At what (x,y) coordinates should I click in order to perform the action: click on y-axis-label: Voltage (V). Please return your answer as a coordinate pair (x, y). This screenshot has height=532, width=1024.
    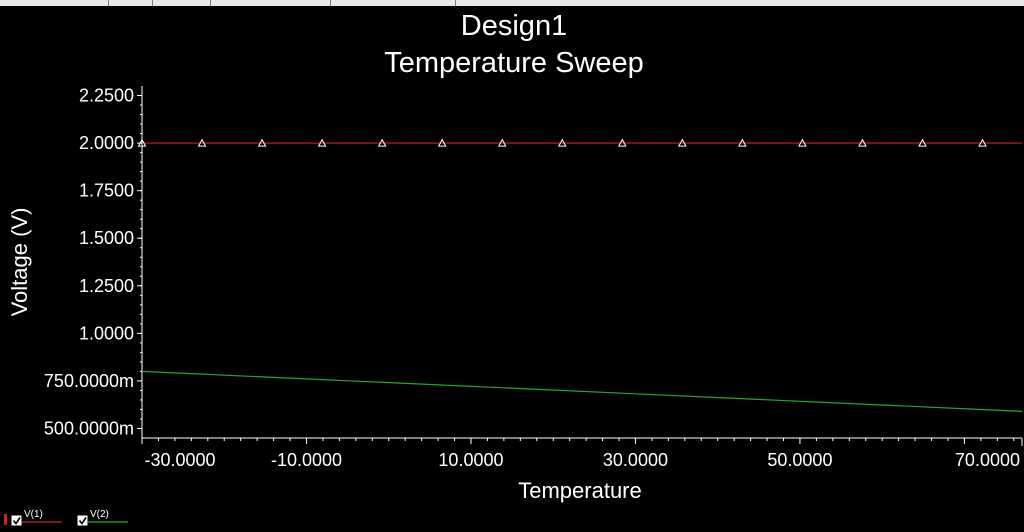
    Looking at the image, I should click on (19, 262).